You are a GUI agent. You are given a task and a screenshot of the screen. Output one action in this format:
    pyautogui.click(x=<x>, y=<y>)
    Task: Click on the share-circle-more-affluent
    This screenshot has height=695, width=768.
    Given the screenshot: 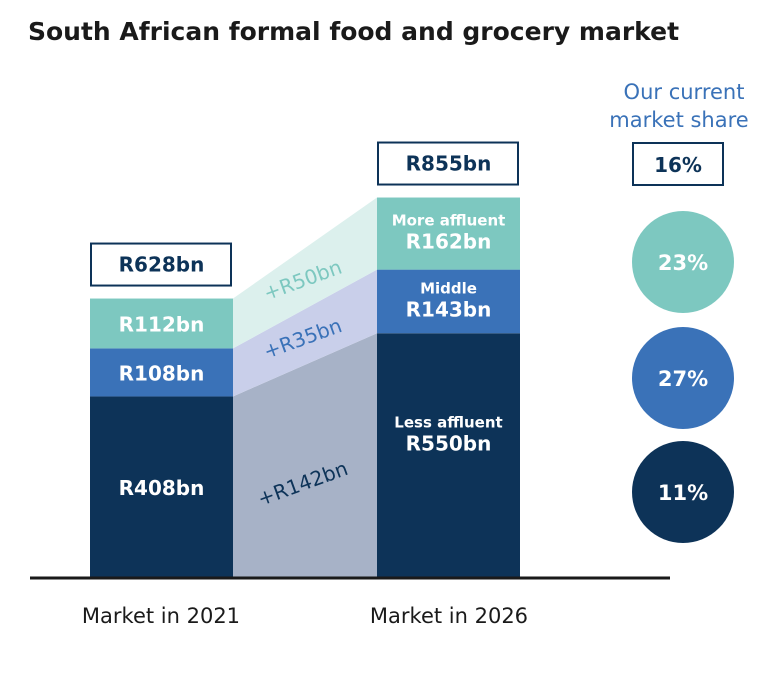 What is the action you would take?
    pyautogui.click(x=683, y=262)
    